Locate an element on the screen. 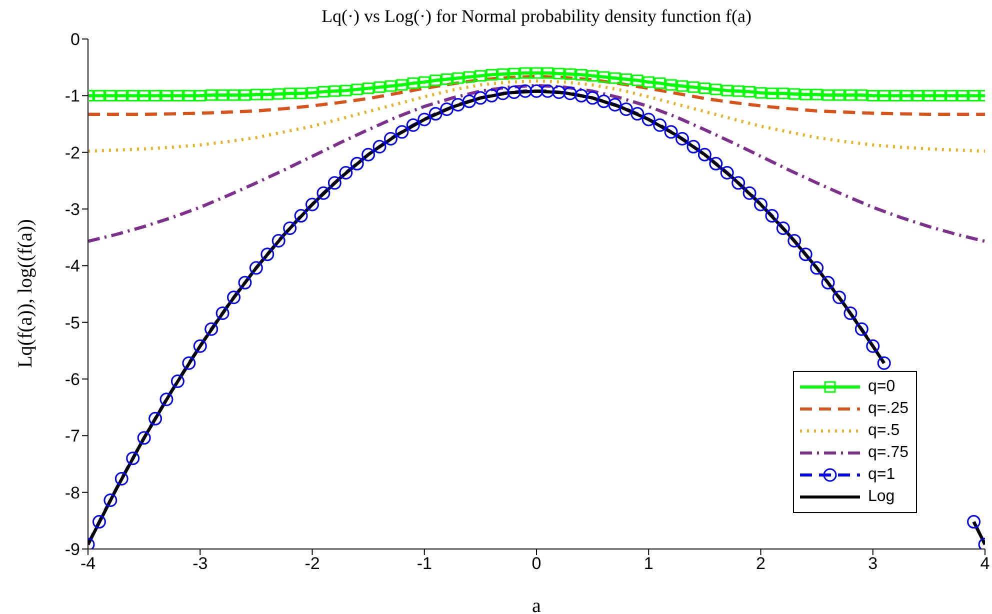 The width and height of the screenshot is (992, 614). y-tick-label: -3 is located at coordinates (72, 210).